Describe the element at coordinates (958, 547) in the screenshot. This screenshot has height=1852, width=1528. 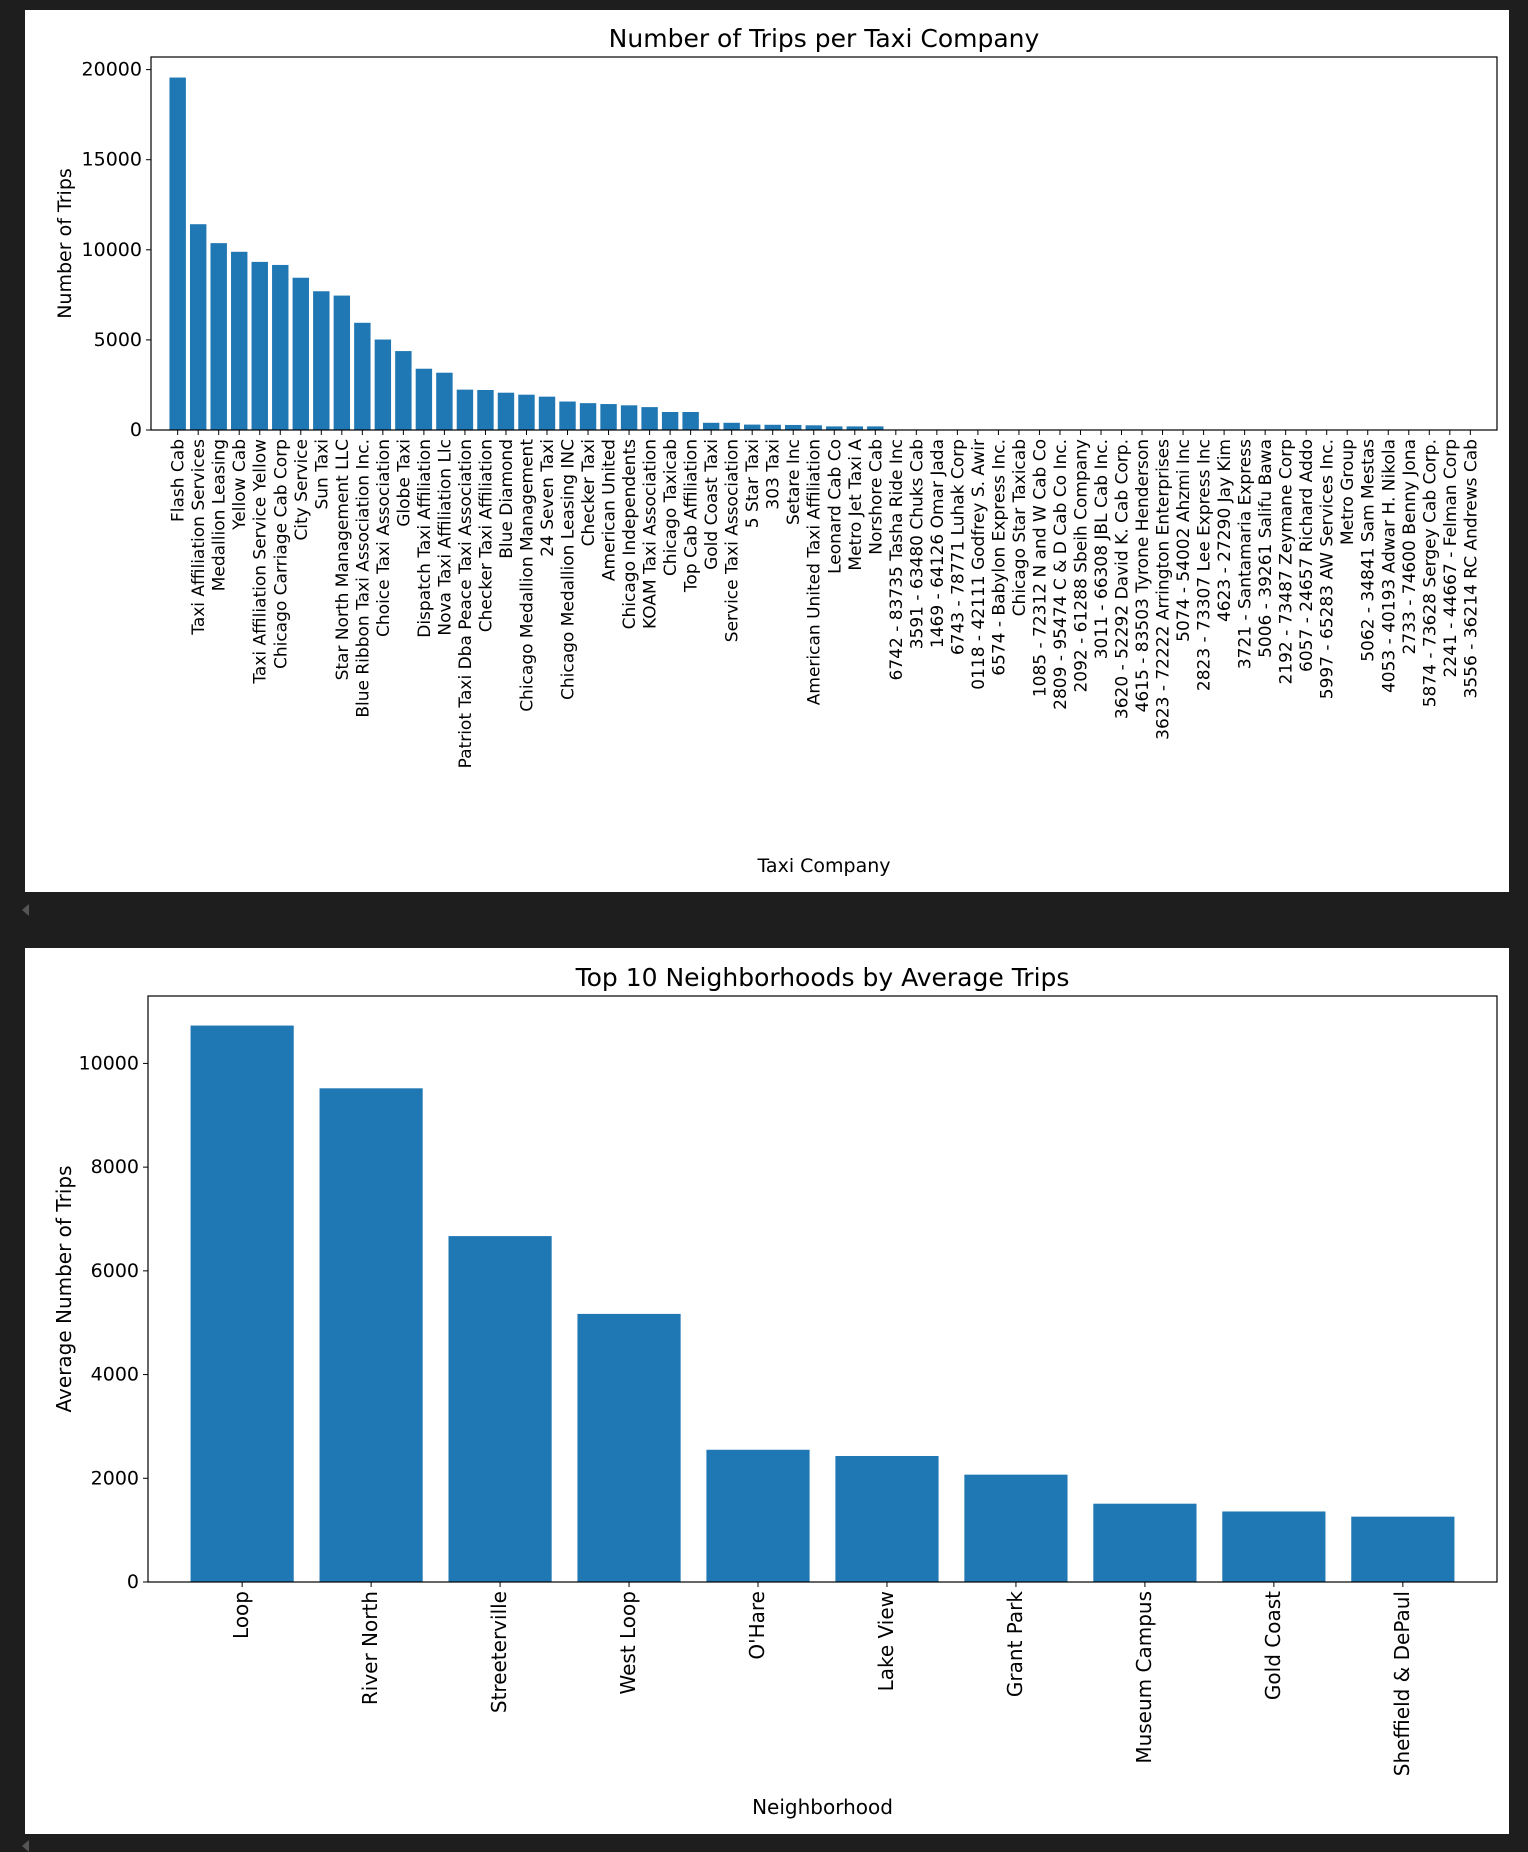
I see `x-tick-label: 6743 - 78771 Luhak Corp` at that location.